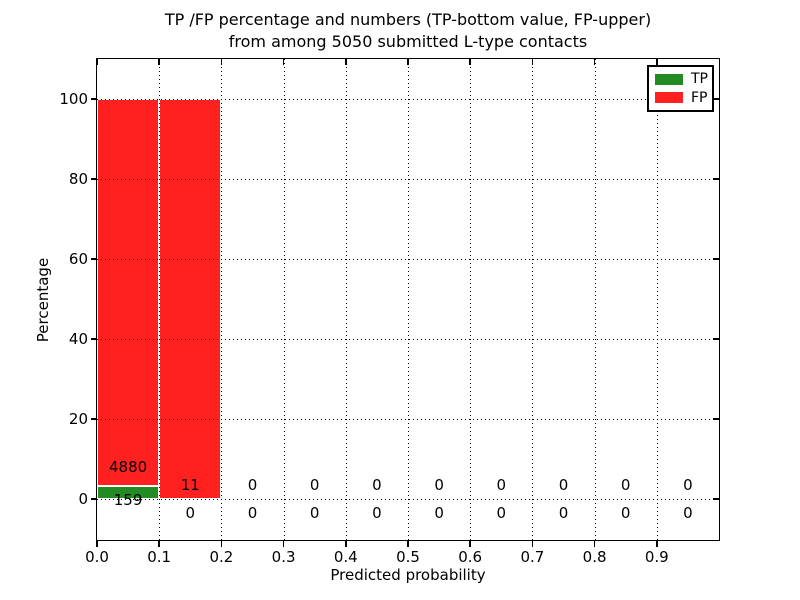 Image resolution: width=800 pixels, height=600 pixels. I want to click on legend-label-tp: TP, so click(699, 79).